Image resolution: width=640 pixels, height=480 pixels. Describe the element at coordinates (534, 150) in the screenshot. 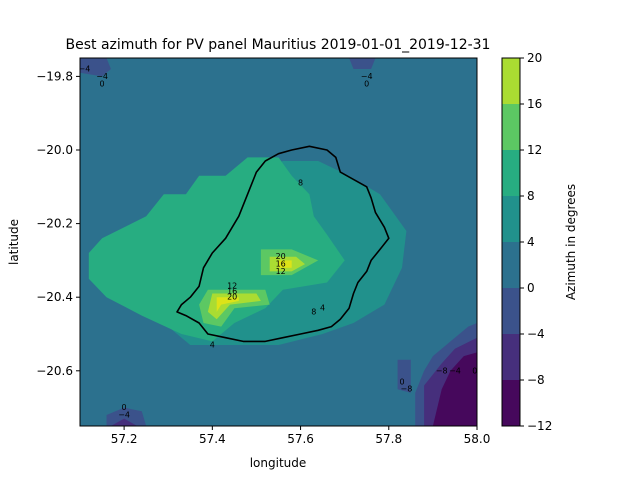

I see `colorbar-tick-label-6: 12` at that location.